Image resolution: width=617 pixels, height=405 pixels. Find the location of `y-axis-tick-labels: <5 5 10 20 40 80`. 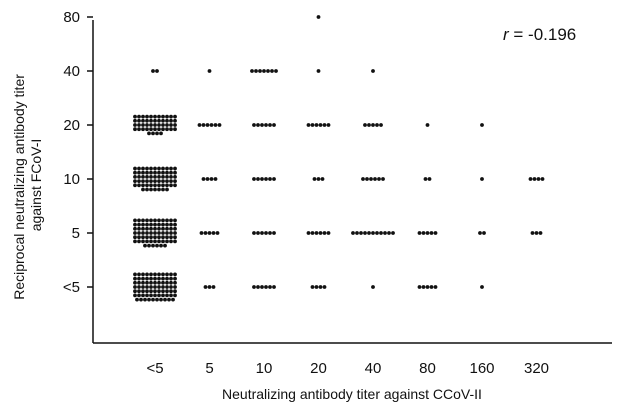

y-axis-tick-labels: <5 5 10 20 40 80 is located at coordinates (71, 152).